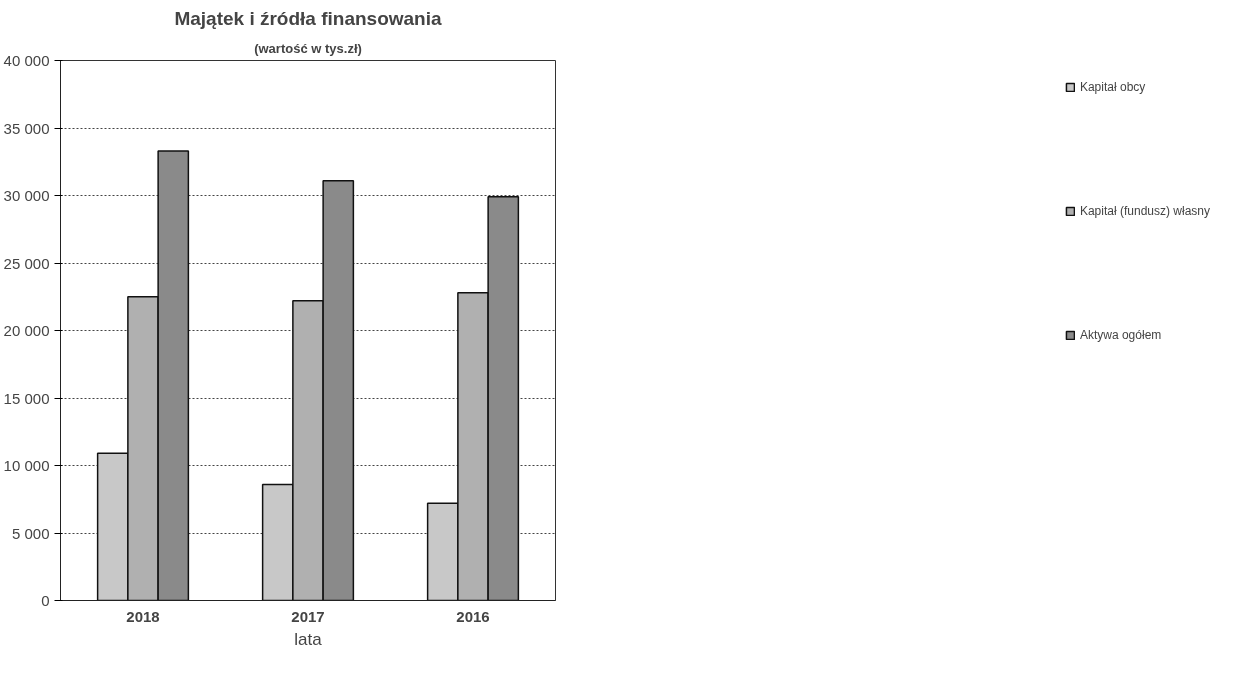 This screenshot has width=1243, height=674. I want to click on legend-label: Aktywa ogółem, so click(1120, 335).